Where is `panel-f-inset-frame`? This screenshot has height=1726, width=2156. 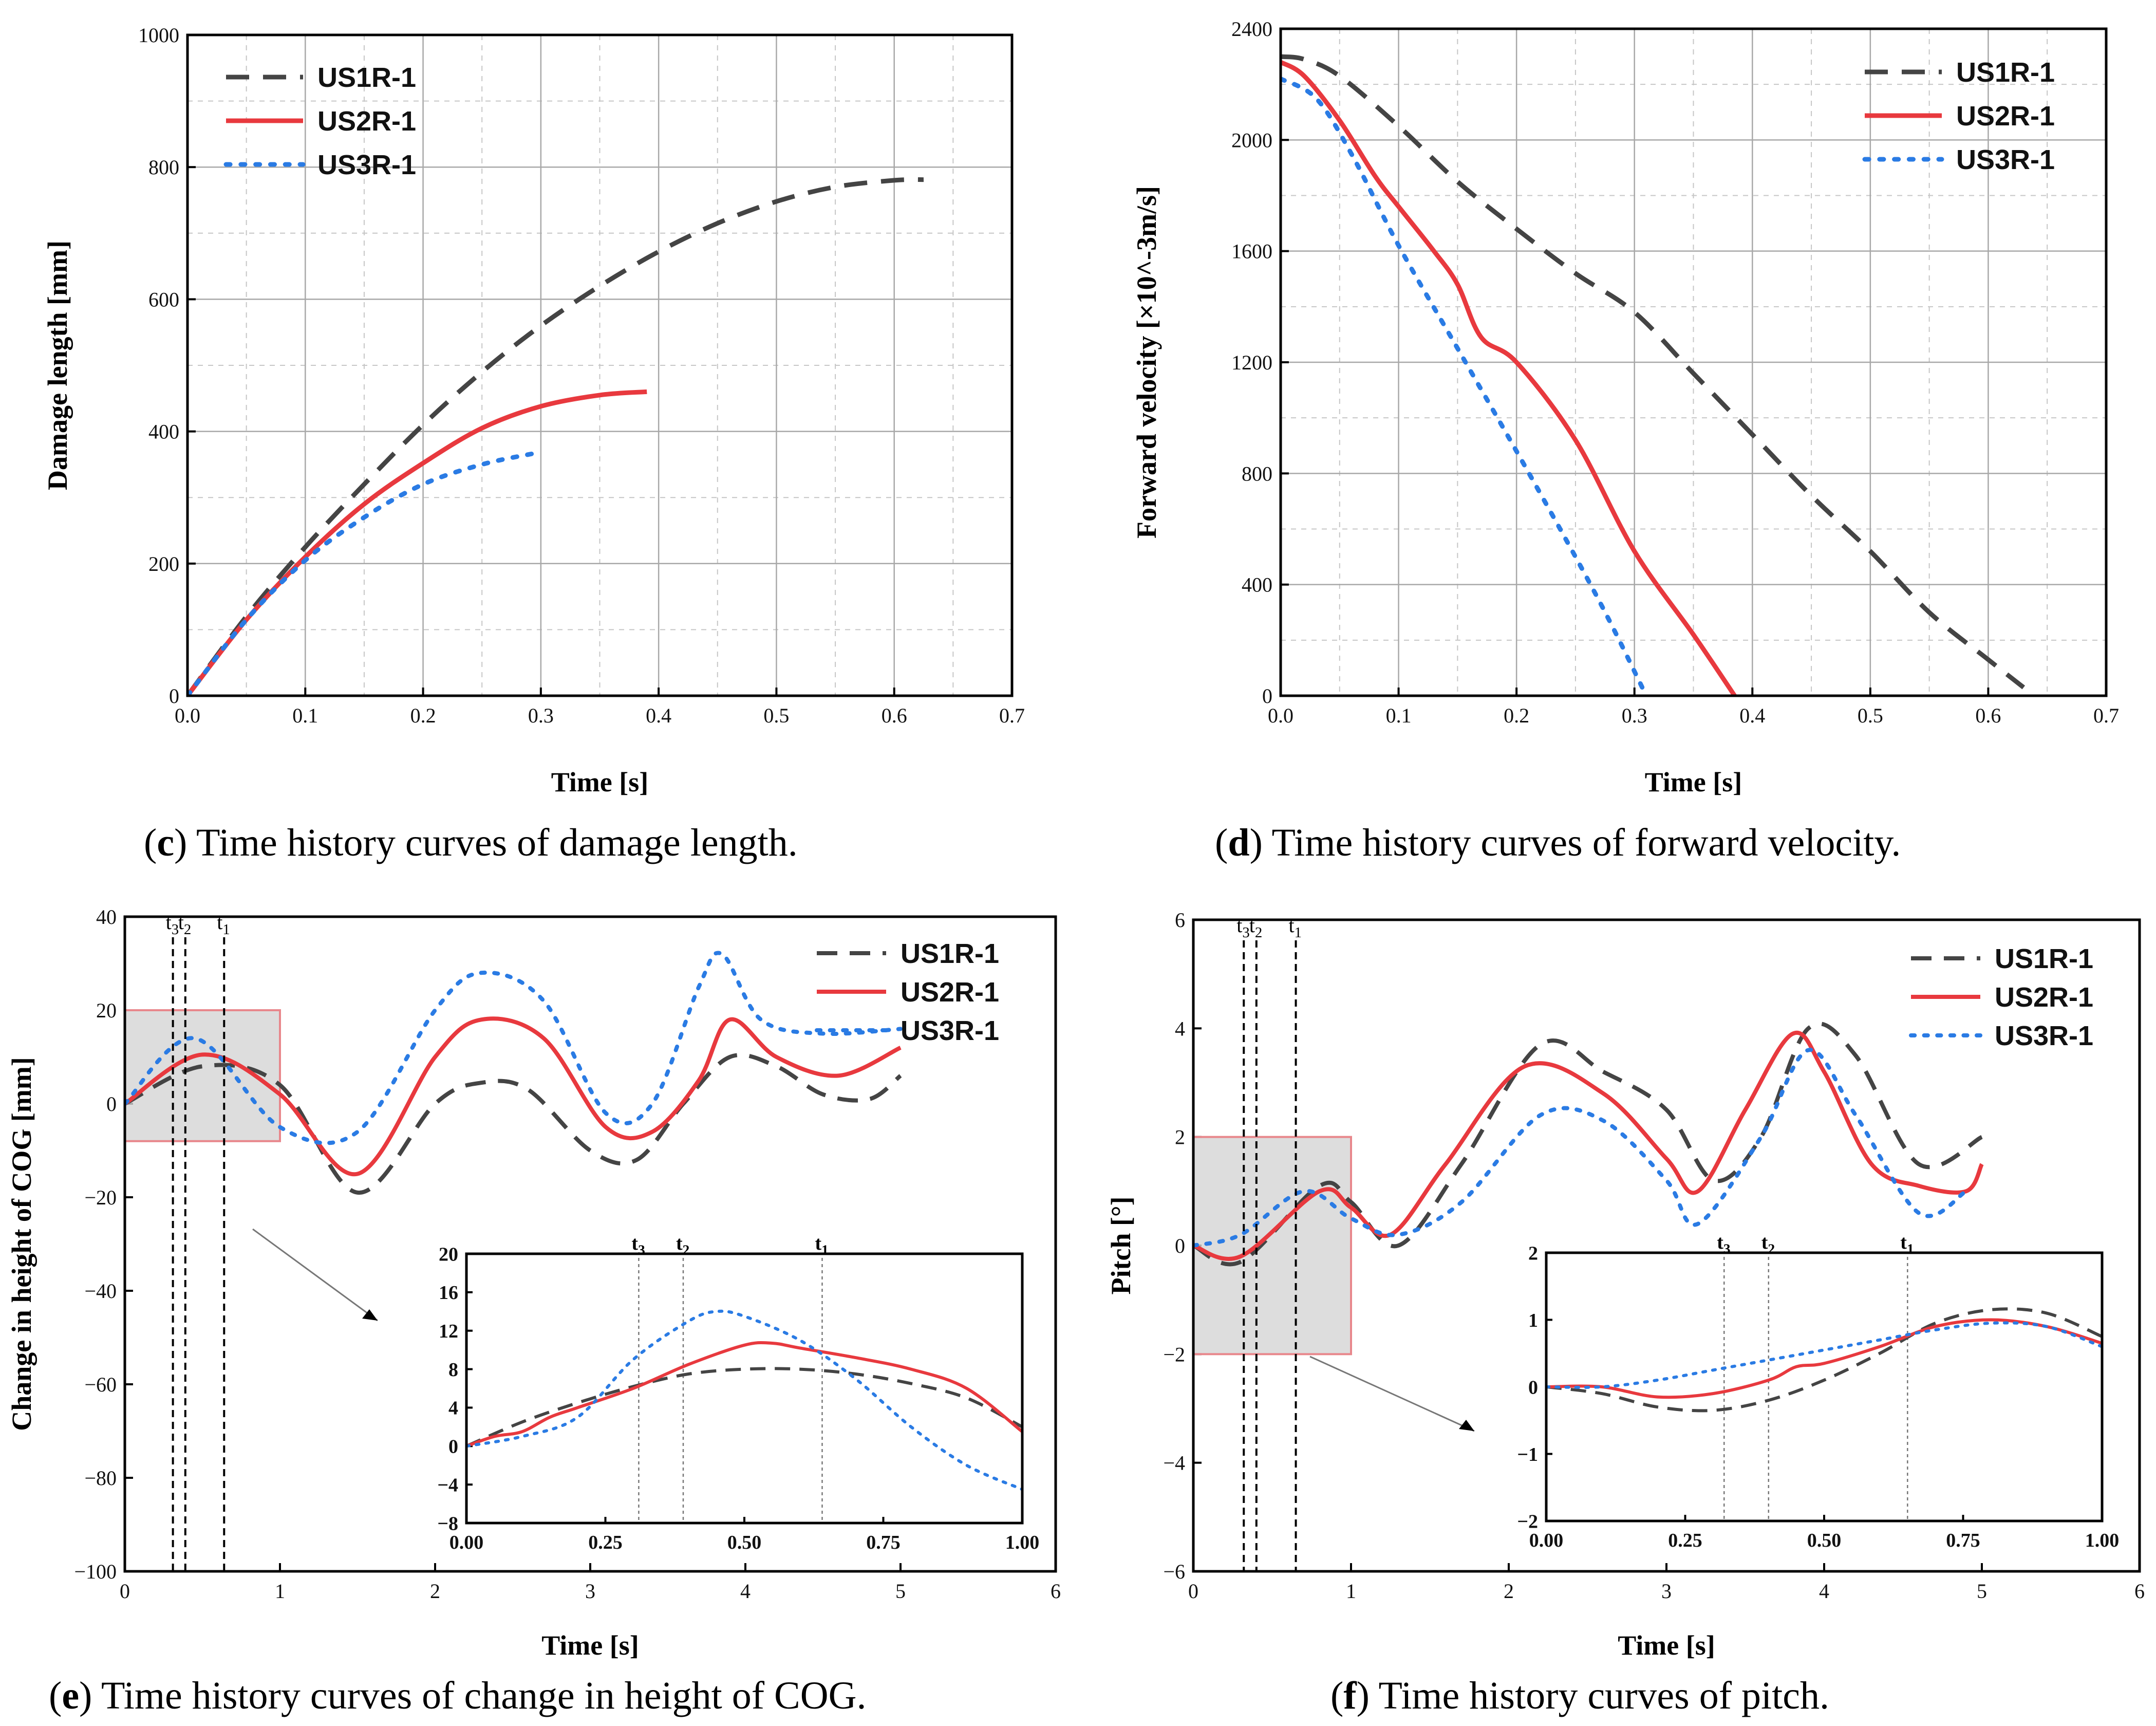
panel-f-inset-frame is located at coordinates (1825, 1387).